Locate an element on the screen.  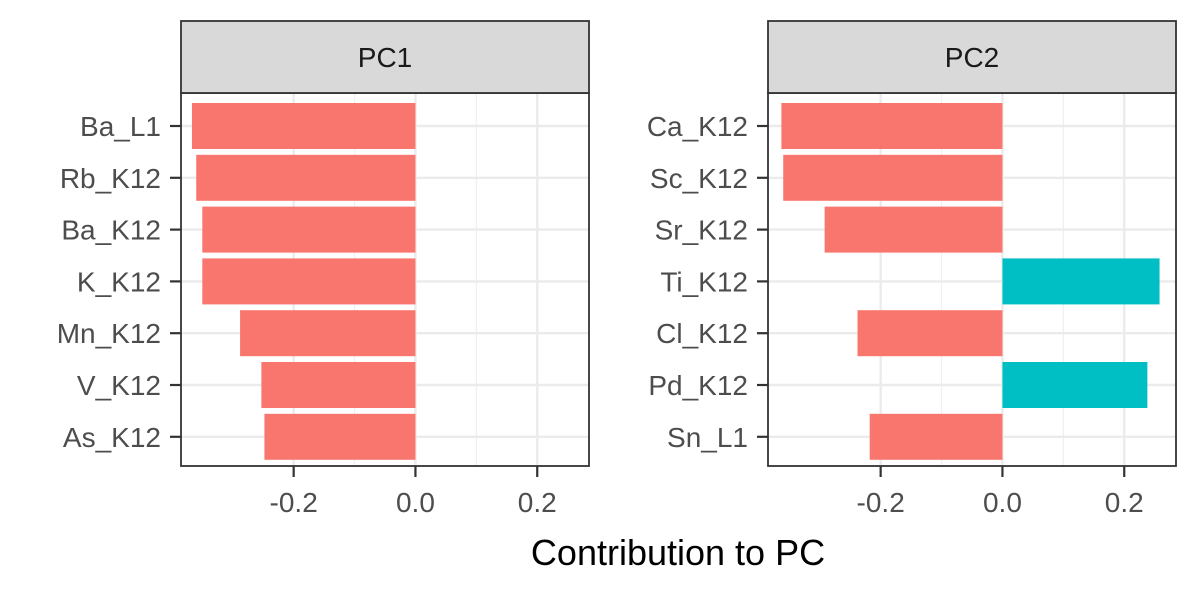
facet-strip-label: PC2 is located at coordinates (972, 57).